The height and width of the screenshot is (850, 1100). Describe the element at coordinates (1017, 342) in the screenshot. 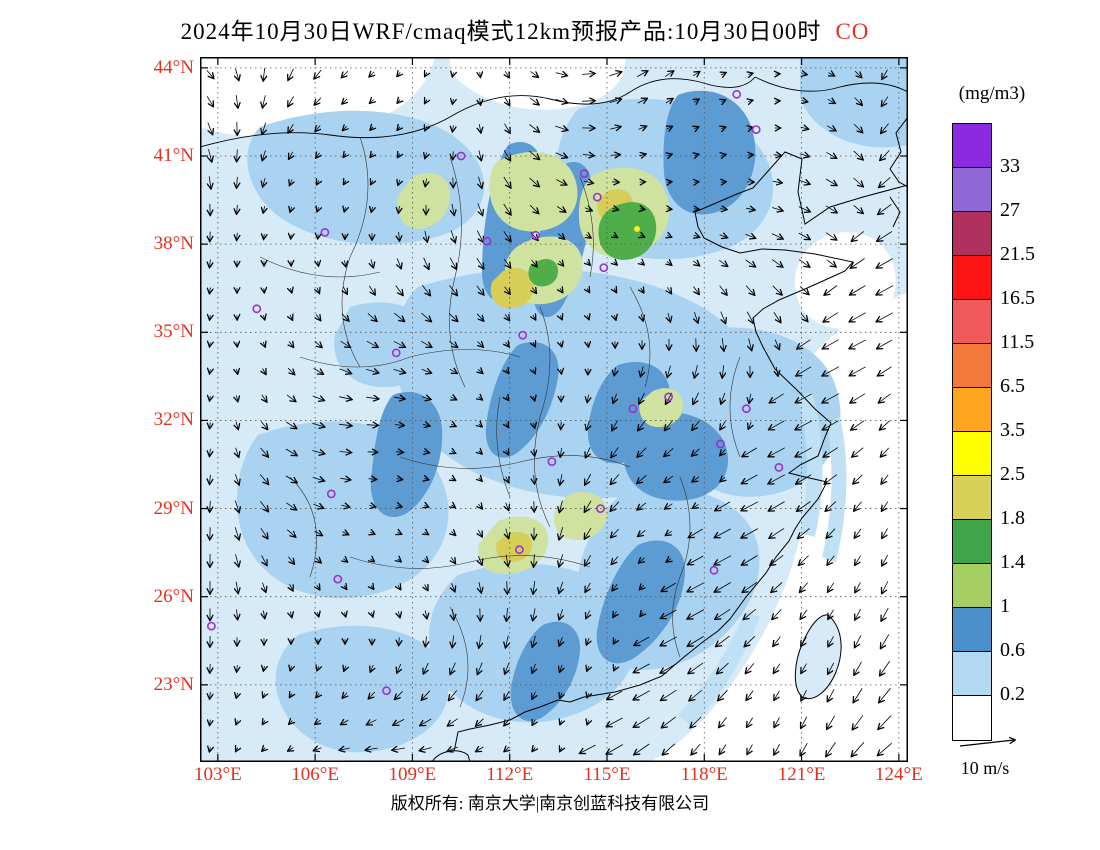

I see `colorbar-tick-label: 11.5` at that location.